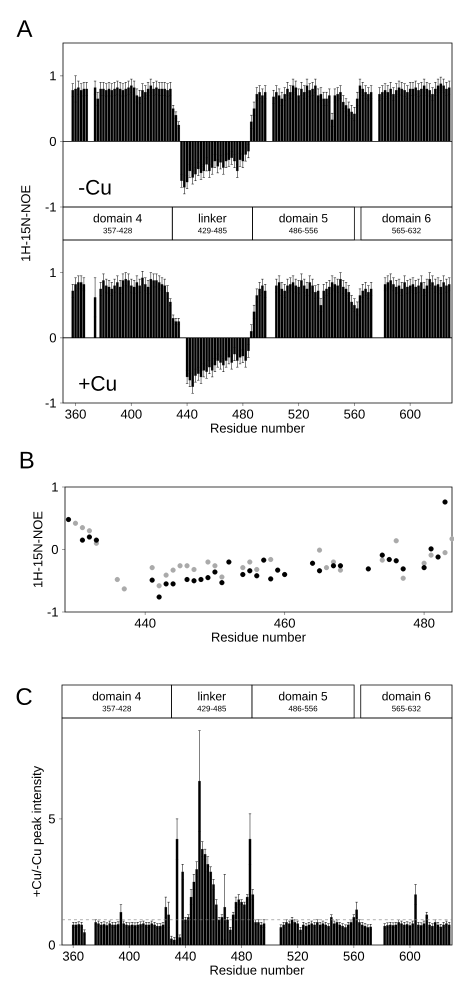 The width and height of the screenshot is (454, 996). I want to click on x-tick-label: 400, so click(129, 956).